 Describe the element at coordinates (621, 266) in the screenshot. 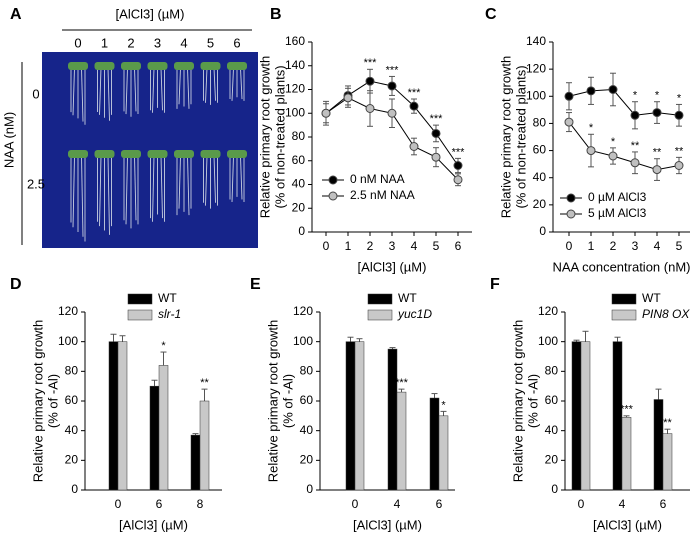

I see `x-axis-label: NAA concentration (nM)` at that location.